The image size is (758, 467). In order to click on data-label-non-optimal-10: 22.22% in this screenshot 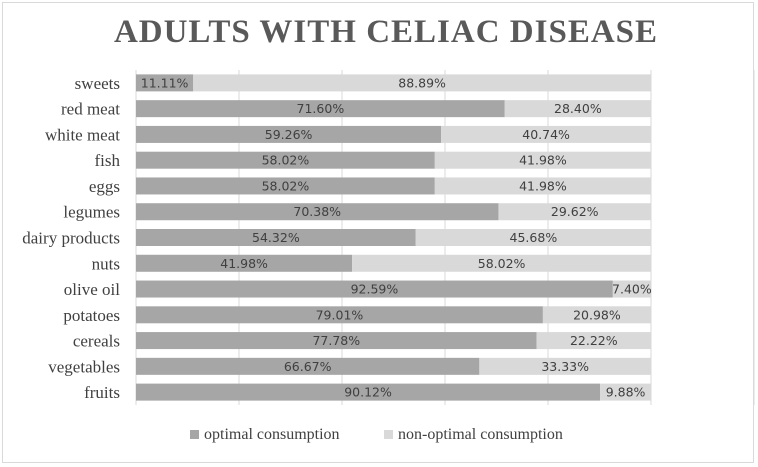, I will do `click(594, 340)`.